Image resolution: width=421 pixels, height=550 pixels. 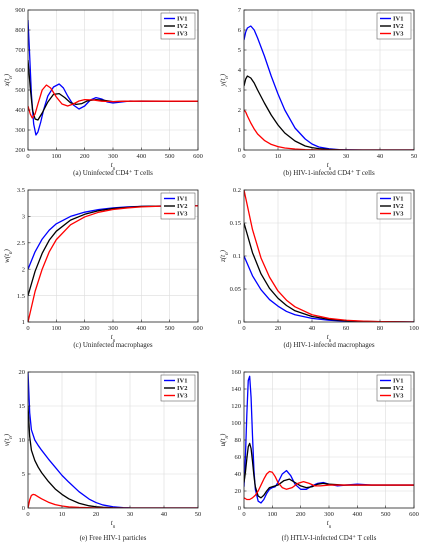 What do you see at coordinates (113, 538) in the screenshot?
I see `panel-caption: (e) Free HIV-1 particles` at bounding box center [113, 538].